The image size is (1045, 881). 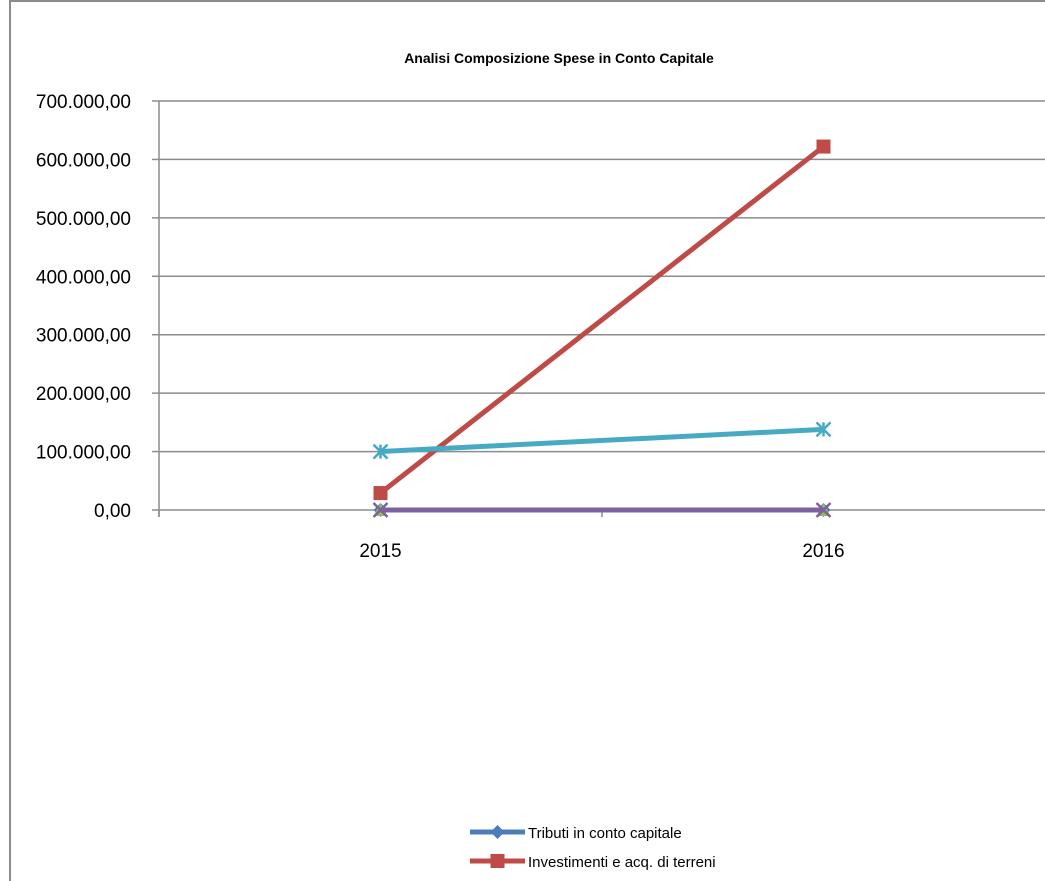 I want to click on x-axis: 2015 2016, so click(x=501, y=536).